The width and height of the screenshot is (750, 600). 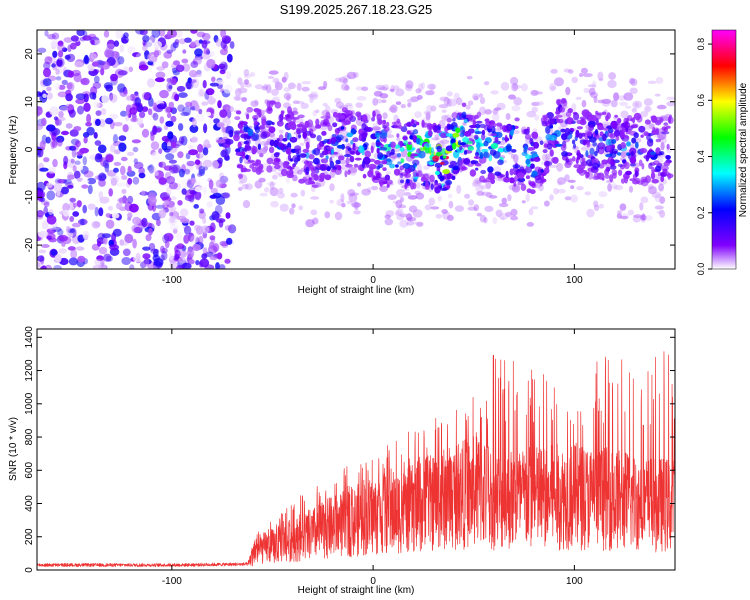 I want to click on spectrogram-y-label: Frequency (Hz), so click(x=13, y=150).